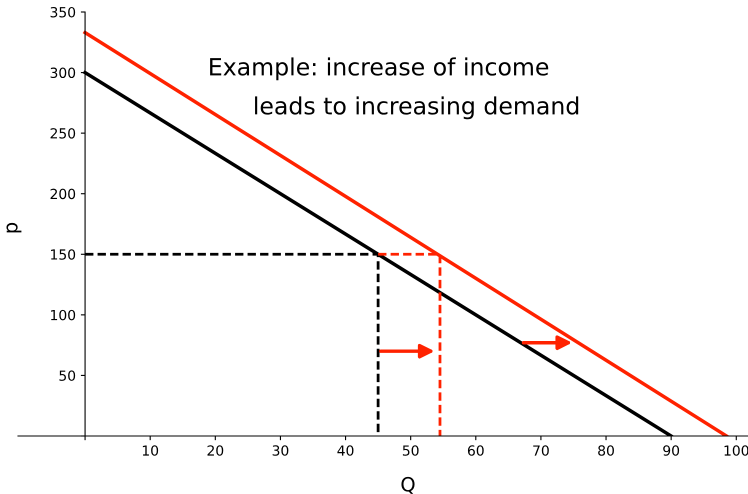  What do you see at coordinates (63, 254) in the screenshot?
I see `y-tick-label: 150` at bounding box center [63, 254].